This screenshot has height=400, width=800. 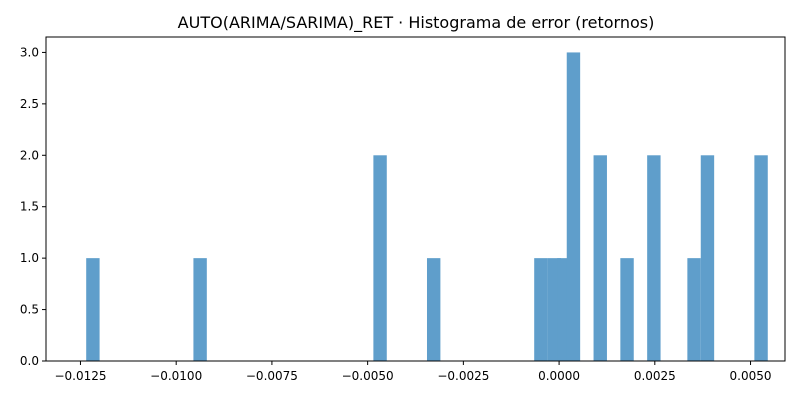 I want to click on y-axis: 0.0 0.5 1.0 1.5 2.0 2.5 3.0, so click(x=33, y=206).